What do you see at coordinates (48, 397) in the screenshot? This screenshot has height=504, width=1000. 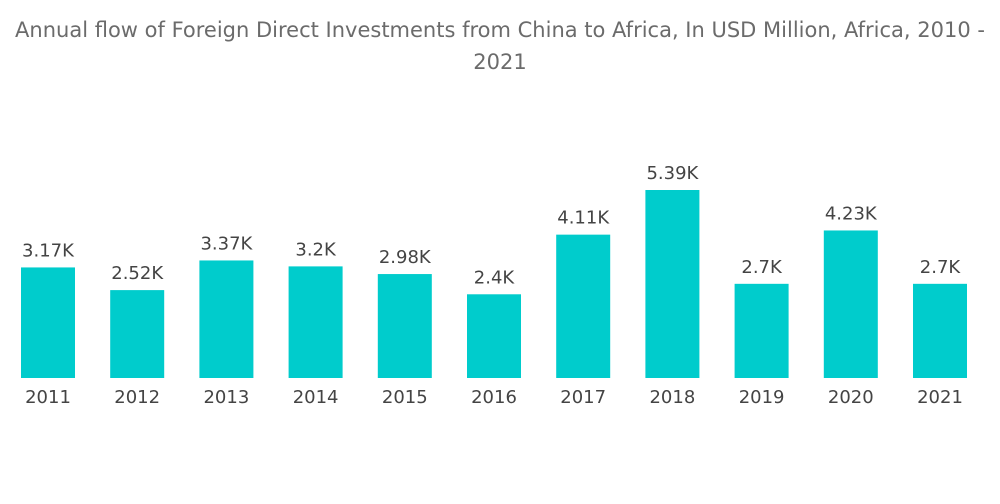 I see `x-tick-label-2011: 2011` at bounding box center [48, 397].